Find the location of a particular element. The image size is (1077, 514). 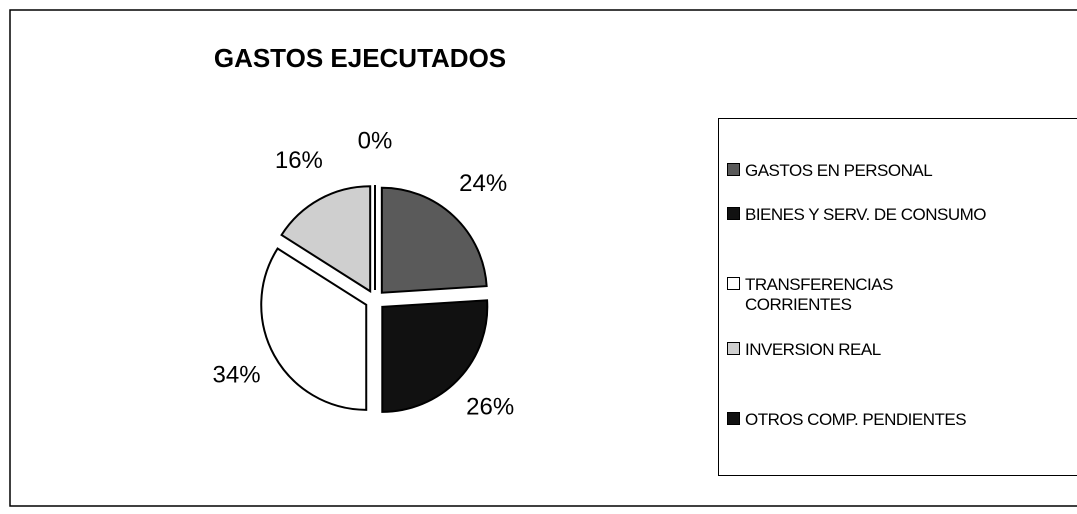

legend-item: BIENES Y SERV. DE CONSUMO is located at coordinates (857, 215).